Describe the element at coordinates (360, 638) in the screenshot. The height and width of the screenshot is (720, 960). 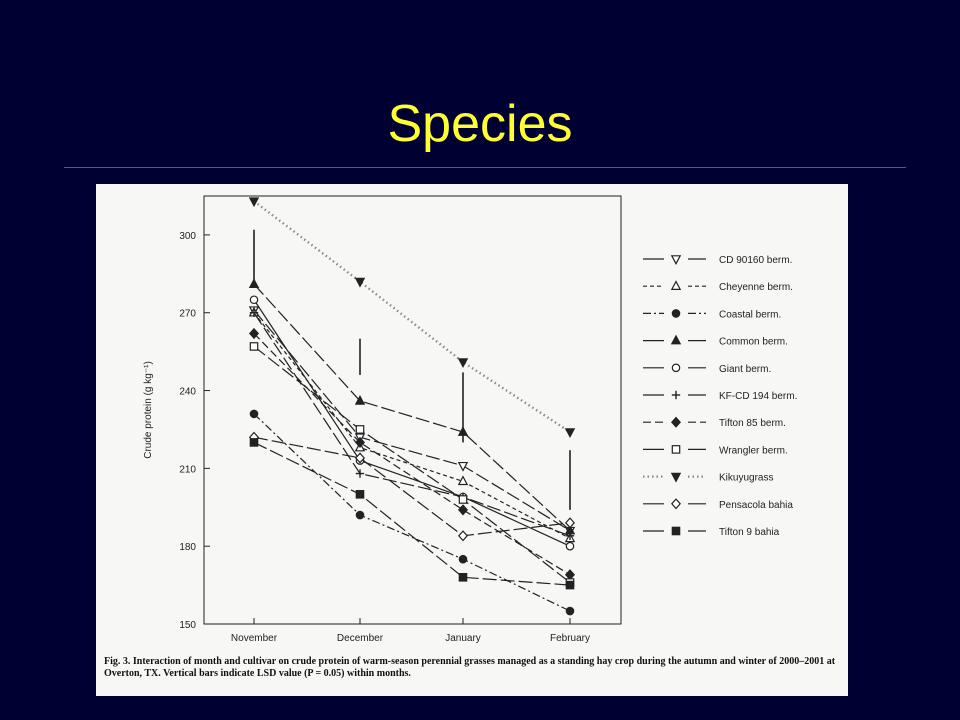
I see `x-tick-label: December` at that location.